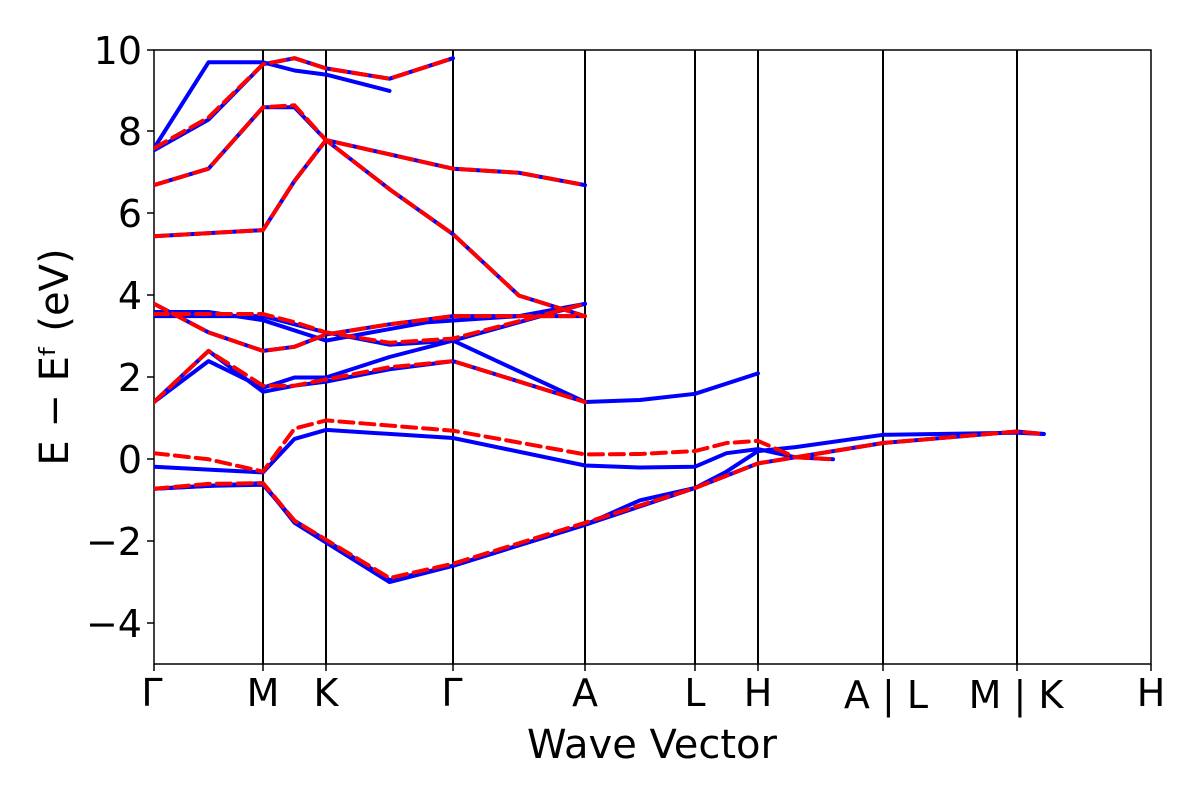 The height and width of the screenshot is (800, 1200). What do you see at coordinates (652, 667) in the screenshot?
I see `x-ticks` at bounding box center [652, 667].